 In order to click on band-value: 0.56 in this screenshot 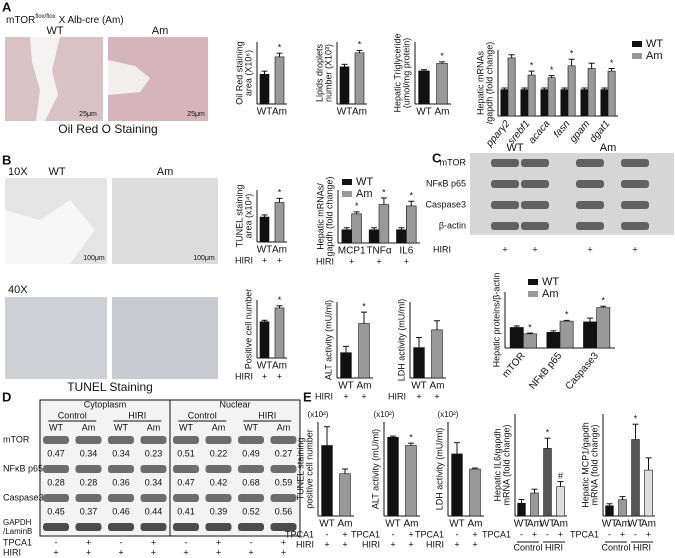, I will do `click(284, 511)`.